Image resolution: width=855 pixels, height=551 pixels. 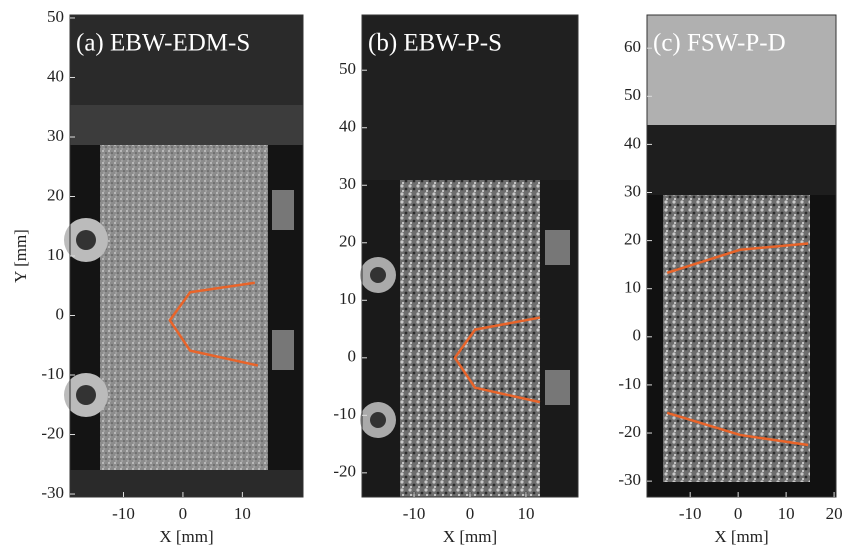 What do you see at coordinates (163, 43) in the screenshot?
I see `panel-title: (a) EBW-EDM-S` at bounding box center [163, 43].